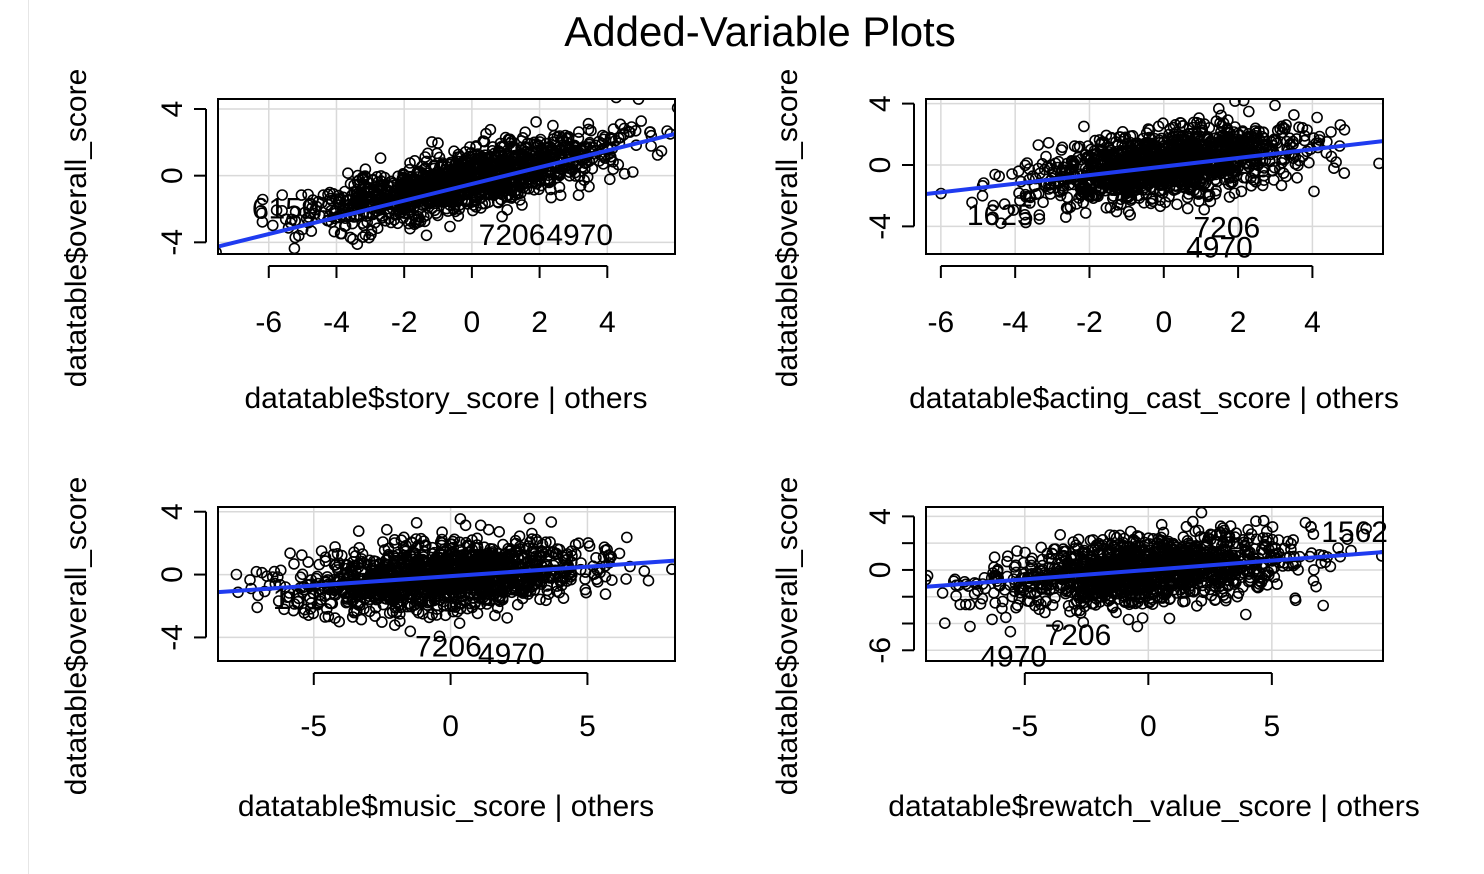 The width and height of the screenshot is (1484, 874). What do you see at coordinates (446, 576) in the screenshot?
I see `fit-line` at bounding box center [446, 576].